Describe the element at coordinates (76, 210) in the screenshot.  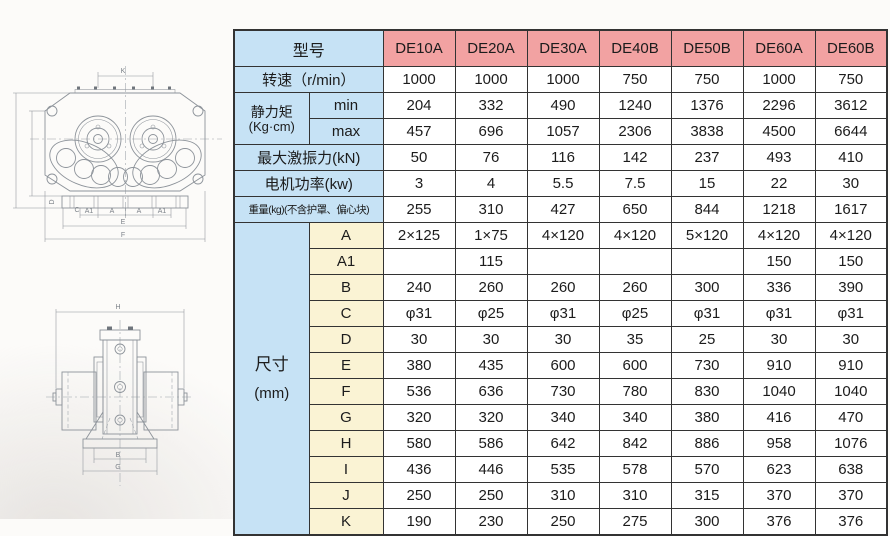
I see `dim-label-c: C` at that location.